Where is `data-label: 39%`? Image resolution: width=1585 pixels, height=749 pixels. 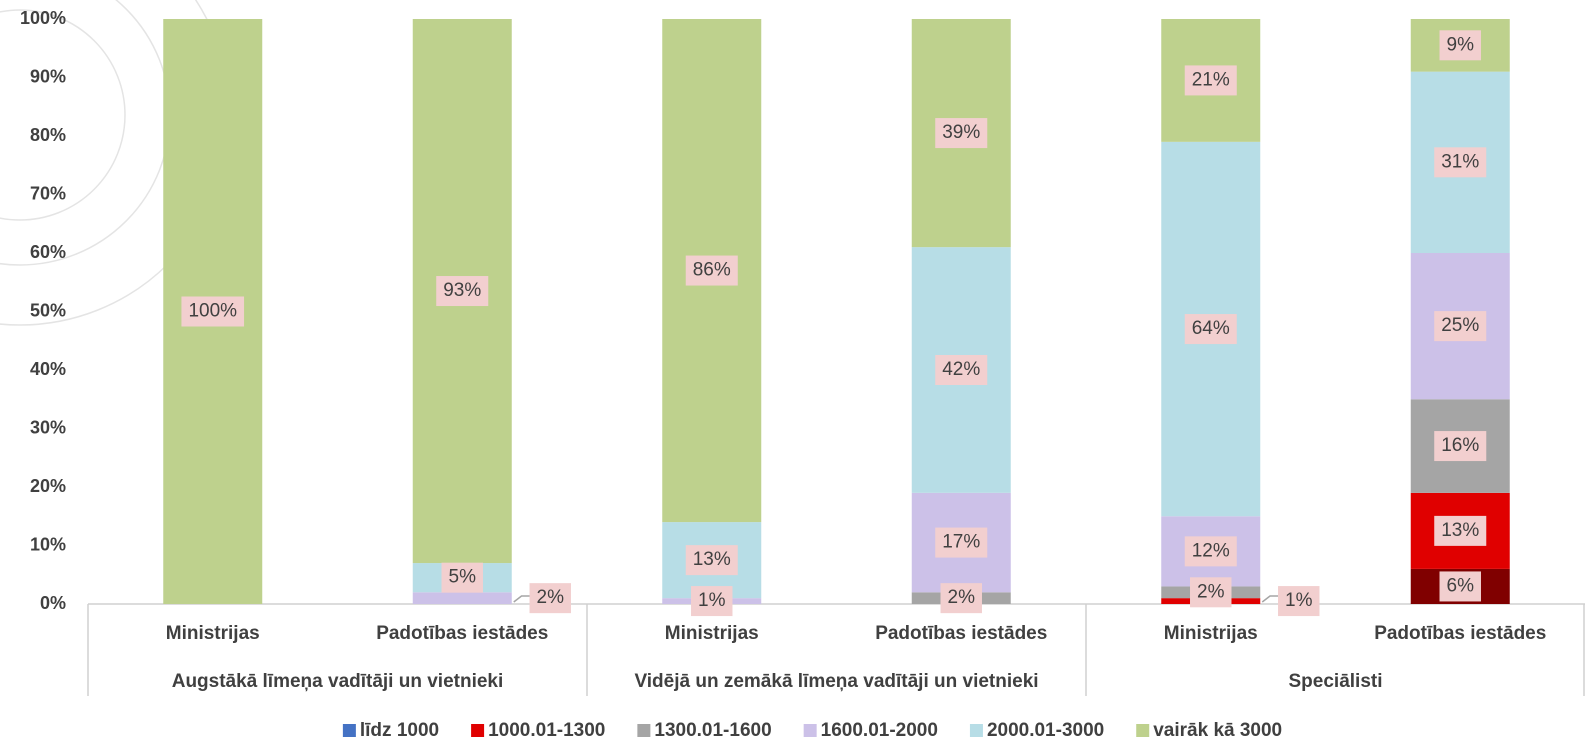 data-label: 39% is located at coordinates (961, 133).